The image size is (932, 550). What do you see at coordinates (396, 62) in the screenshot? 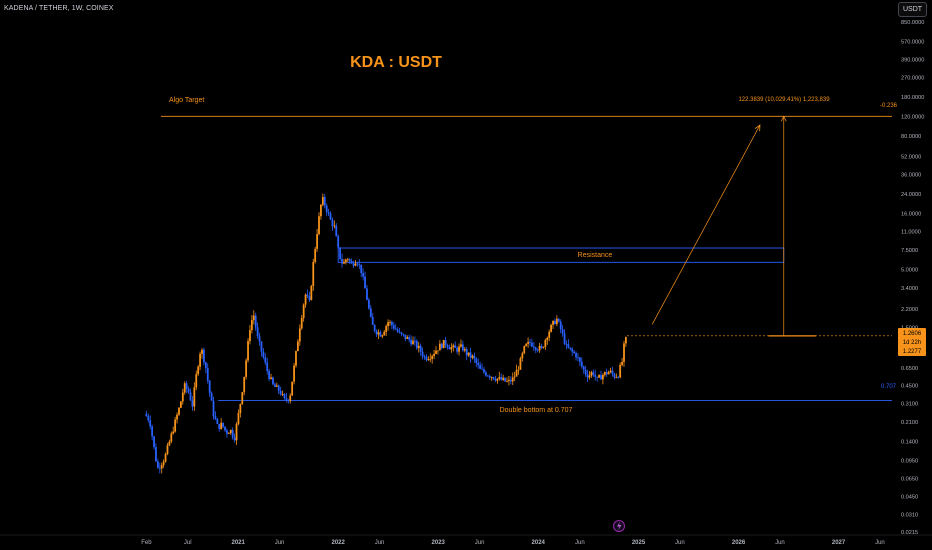
I see `chart-title: KDA : USDT` at bounding box center [396, 62].